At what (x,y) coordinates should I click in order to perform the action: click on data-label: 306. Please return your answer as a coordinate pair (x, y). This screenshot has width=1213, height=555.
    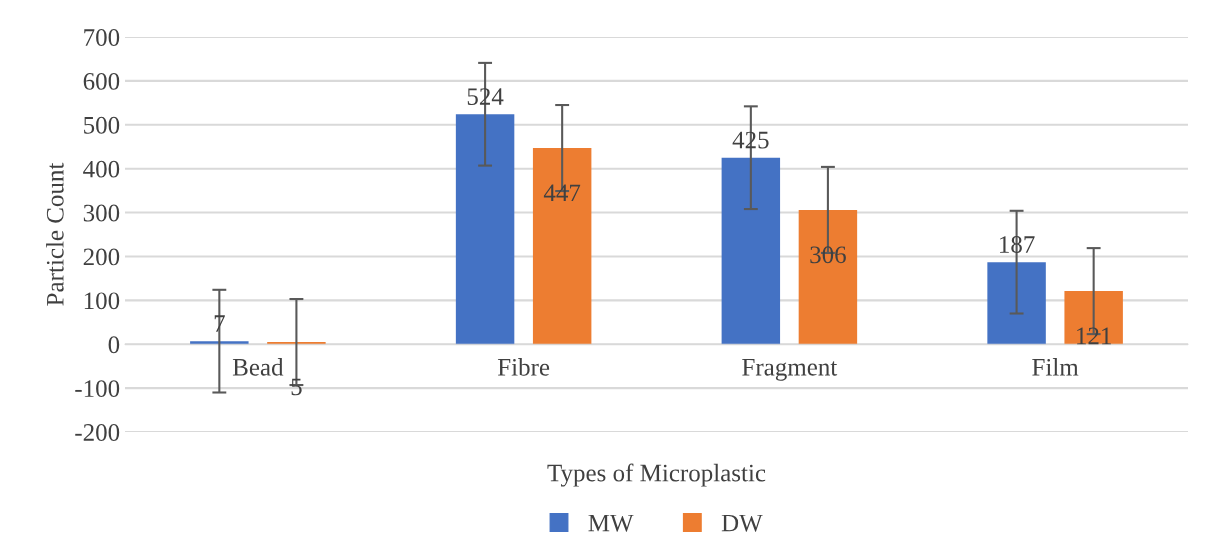
    Looking at the image, I should click on (828, 255).